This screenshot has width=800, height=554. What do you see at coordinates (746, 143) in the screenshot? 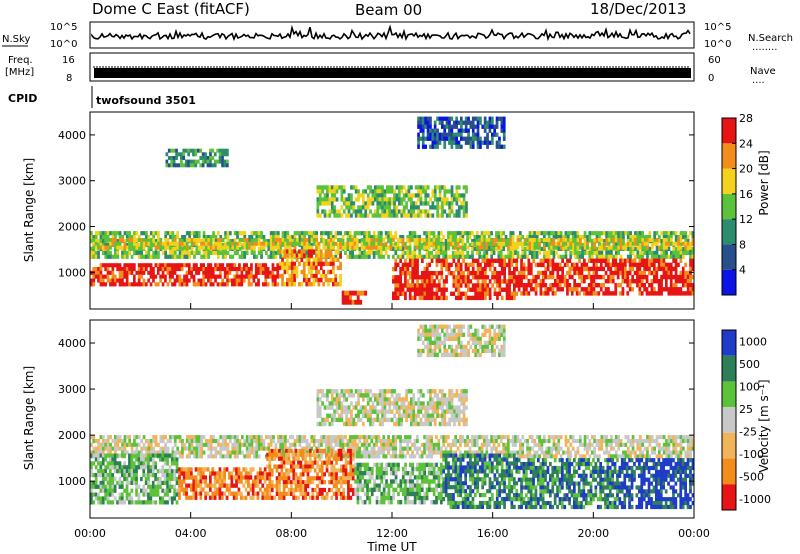
I see `colorbar-tick-label: 24` at bounding box center [746, 143].